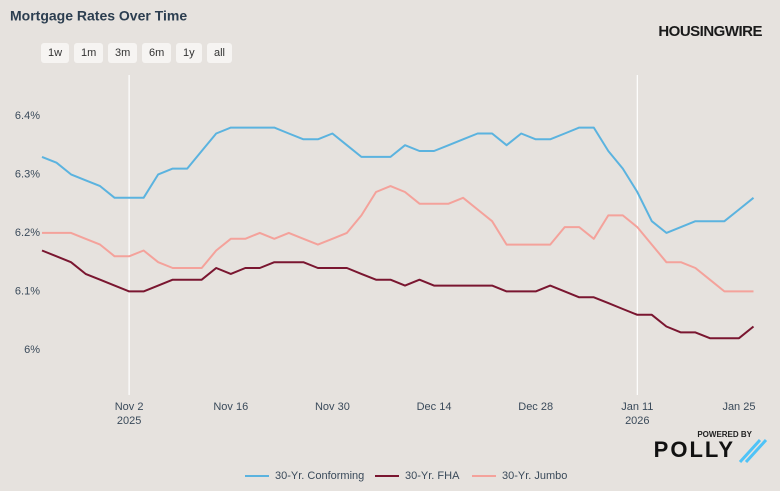 This screenshot has height=491, width=780. What do you see at coordinates (724, 434) in the screenshot?
I see `powered-by: POWERED BY` at bounding box center [724, 434].